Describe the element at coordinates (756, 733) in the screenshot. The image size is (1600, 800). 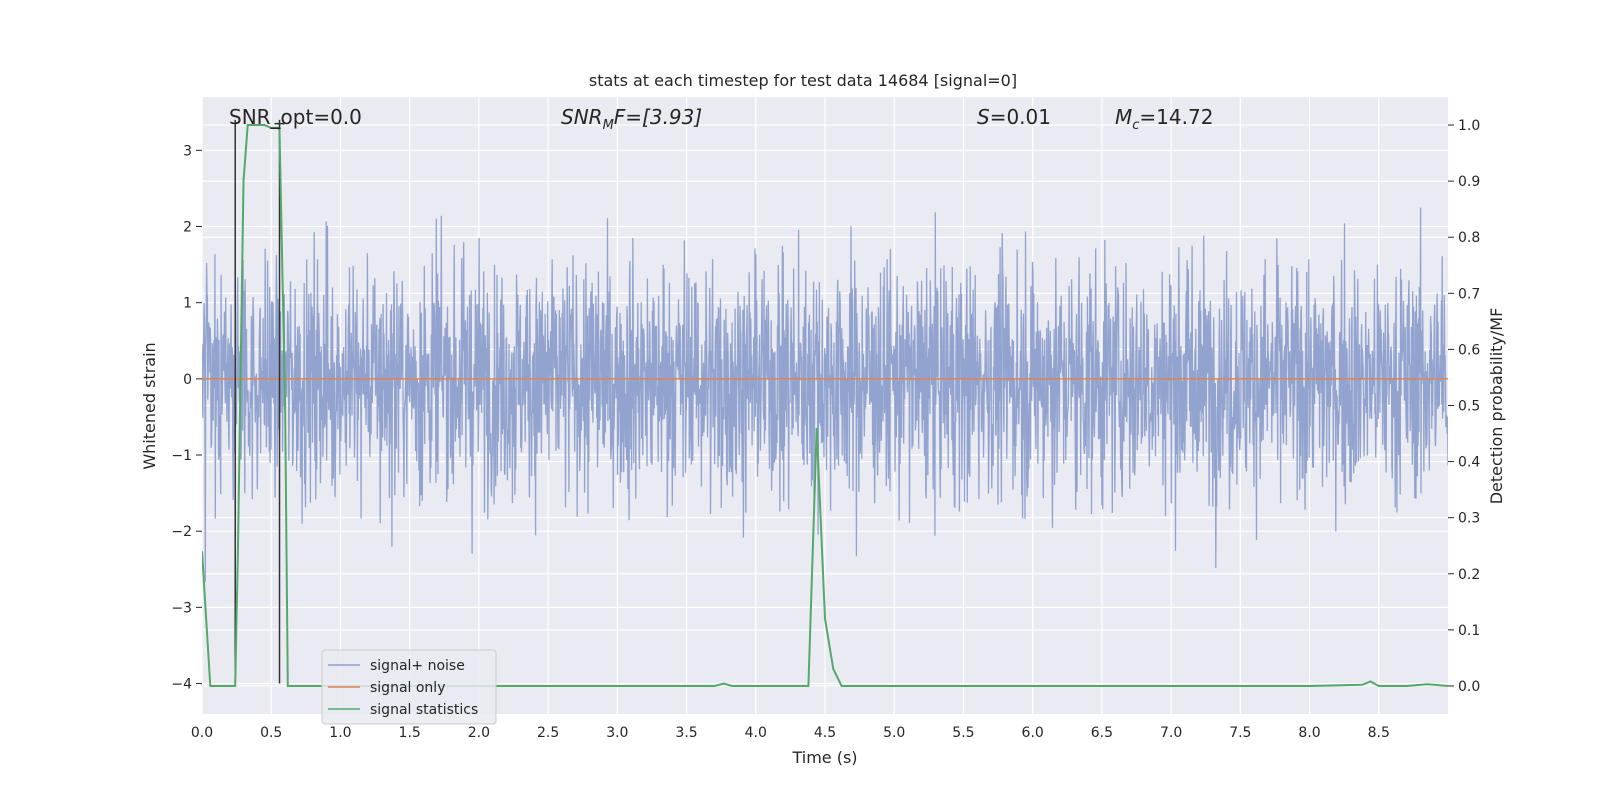
I see `x-tick-label: 4.0` at that location.